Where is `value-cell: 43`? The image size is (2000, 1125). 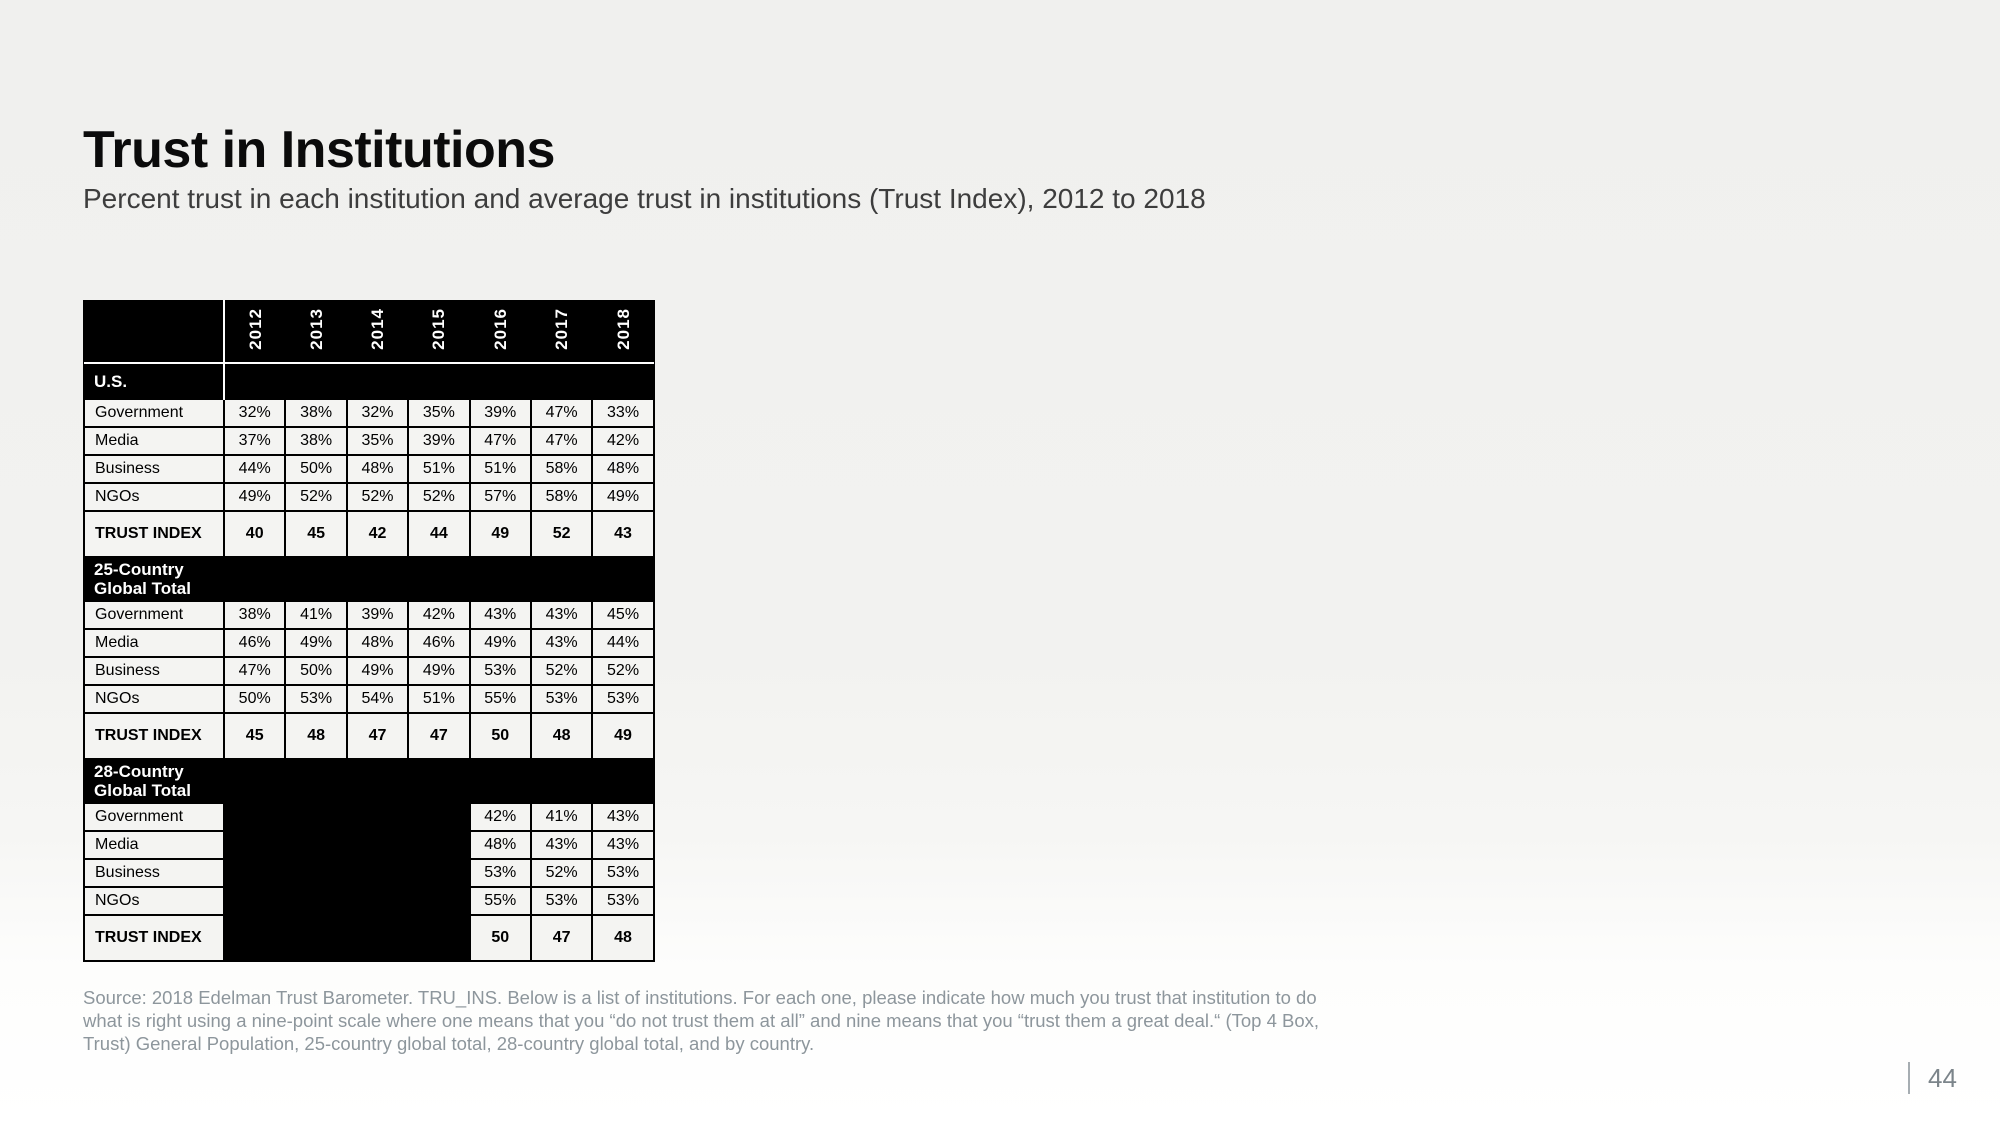 value-cell: 43 is located at coordinates (623, 534).